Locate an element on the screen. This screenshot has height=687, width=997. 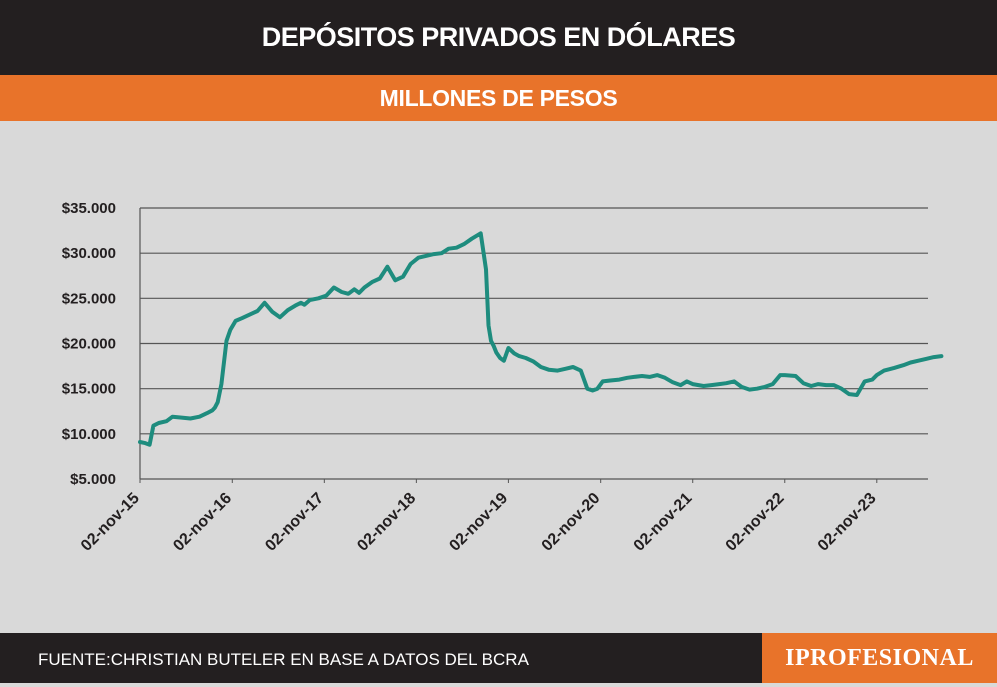
x-tick-label: 02-nov-21 is located at coordinates (663, 522).